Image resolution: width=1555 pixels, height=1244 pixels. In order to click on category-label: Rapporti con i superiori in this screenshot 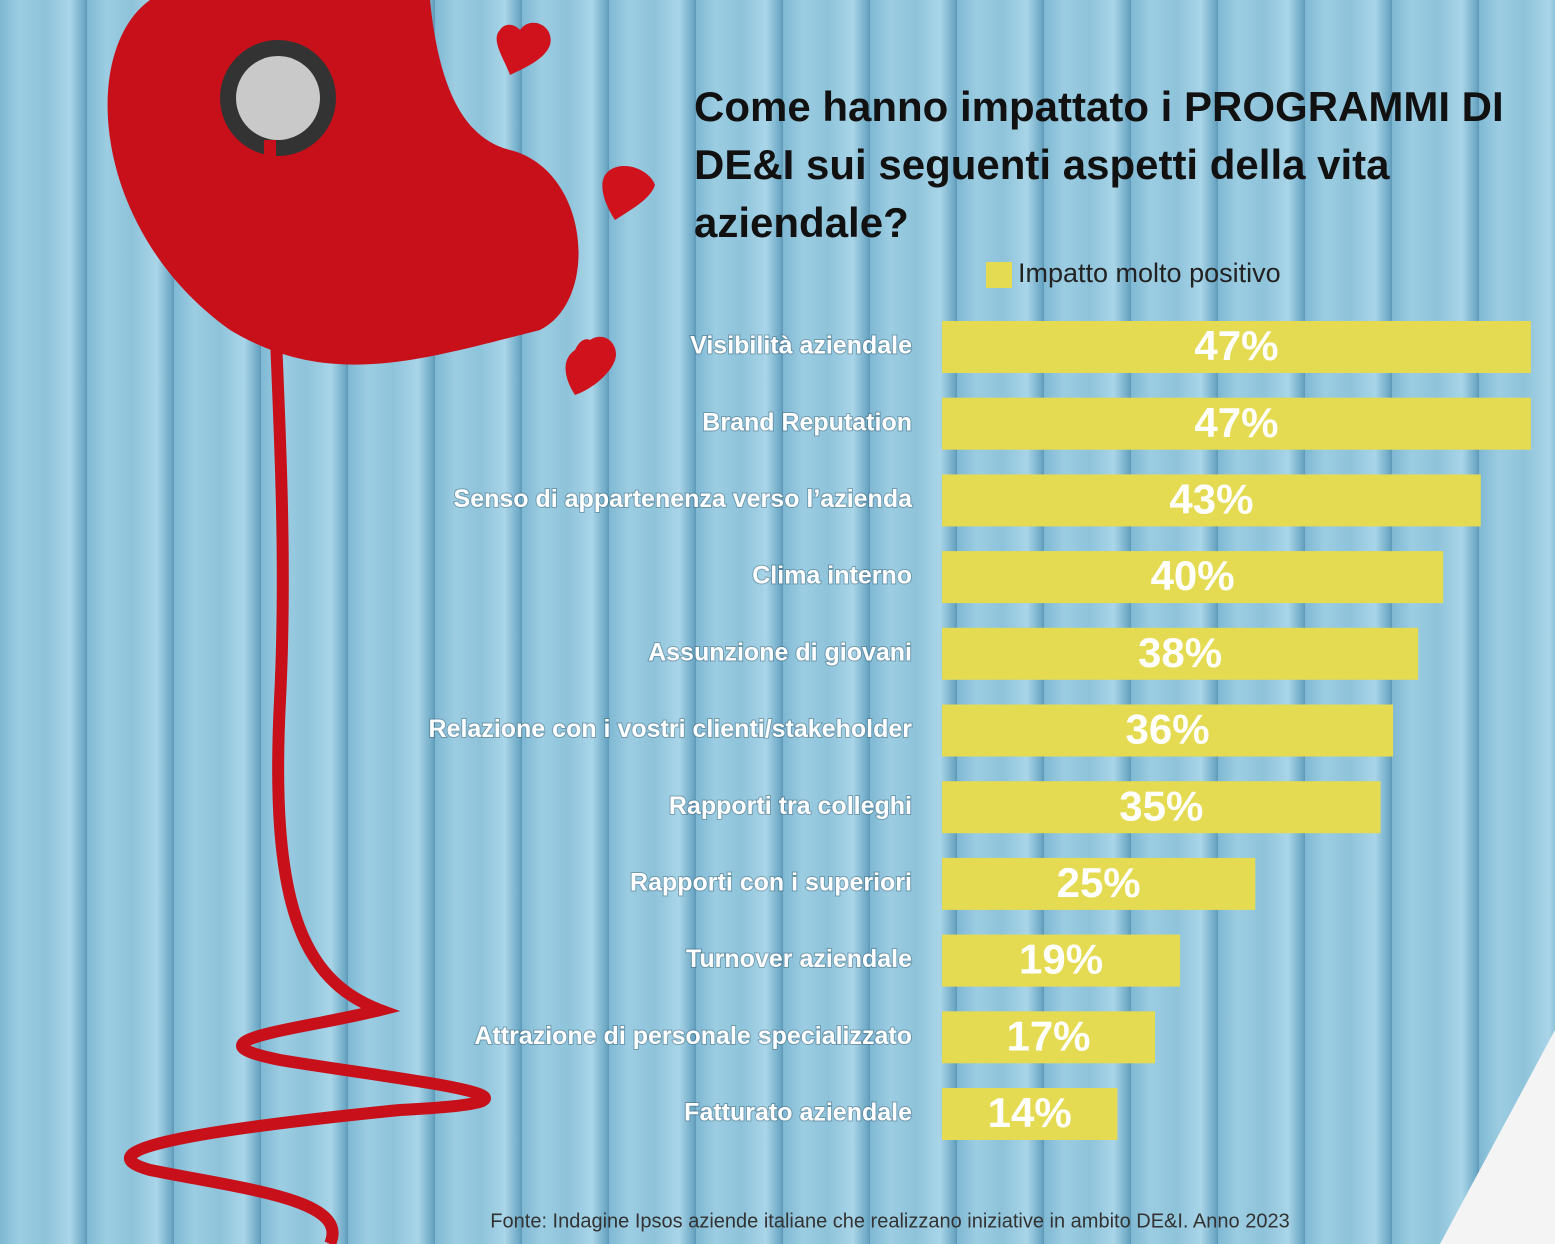, I will do `click(771, 883)`.